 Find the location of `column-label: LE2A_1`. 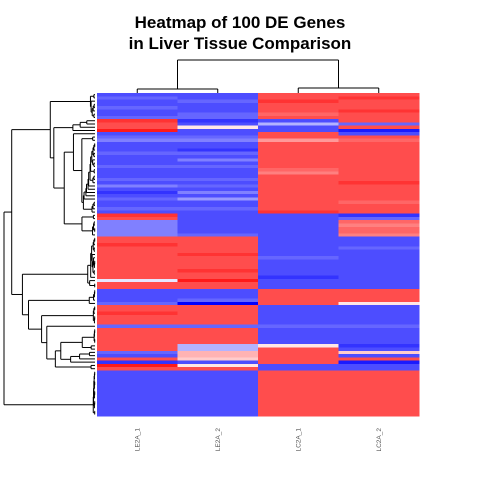

column-label: LE2A_1 is located at coordinates (137, 440).